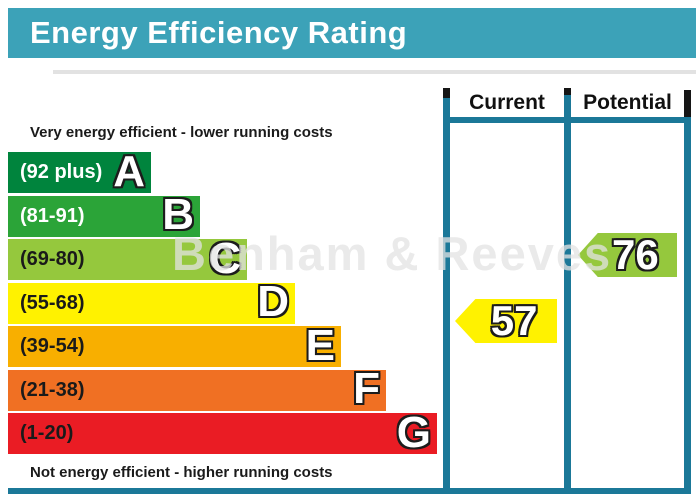  Describe the element at coordinates (374, 72) in the screenshot. I see `separator-line` at that location.